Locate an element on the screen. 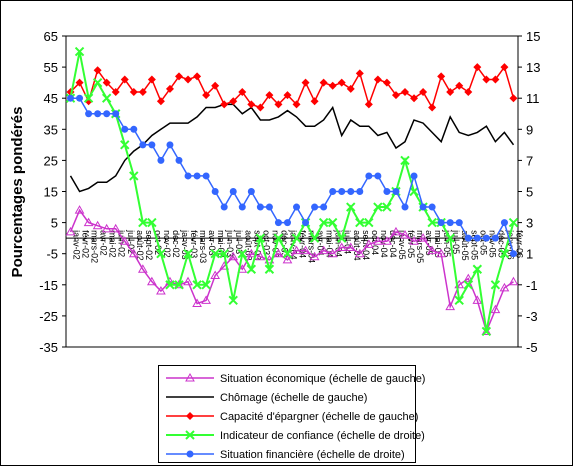 The image size is (573, 466). x-tick-label: mai-04 is located at coordinates (330, 244).